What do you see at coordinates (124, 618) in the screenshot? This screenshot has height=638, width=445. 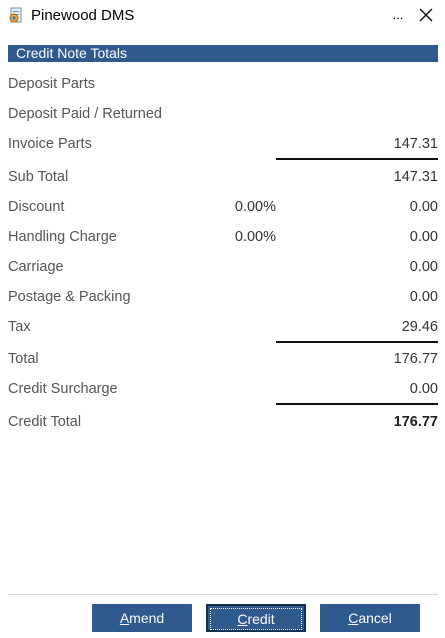 I see `amend-accesskey: A` at bounding box center [124, 618].